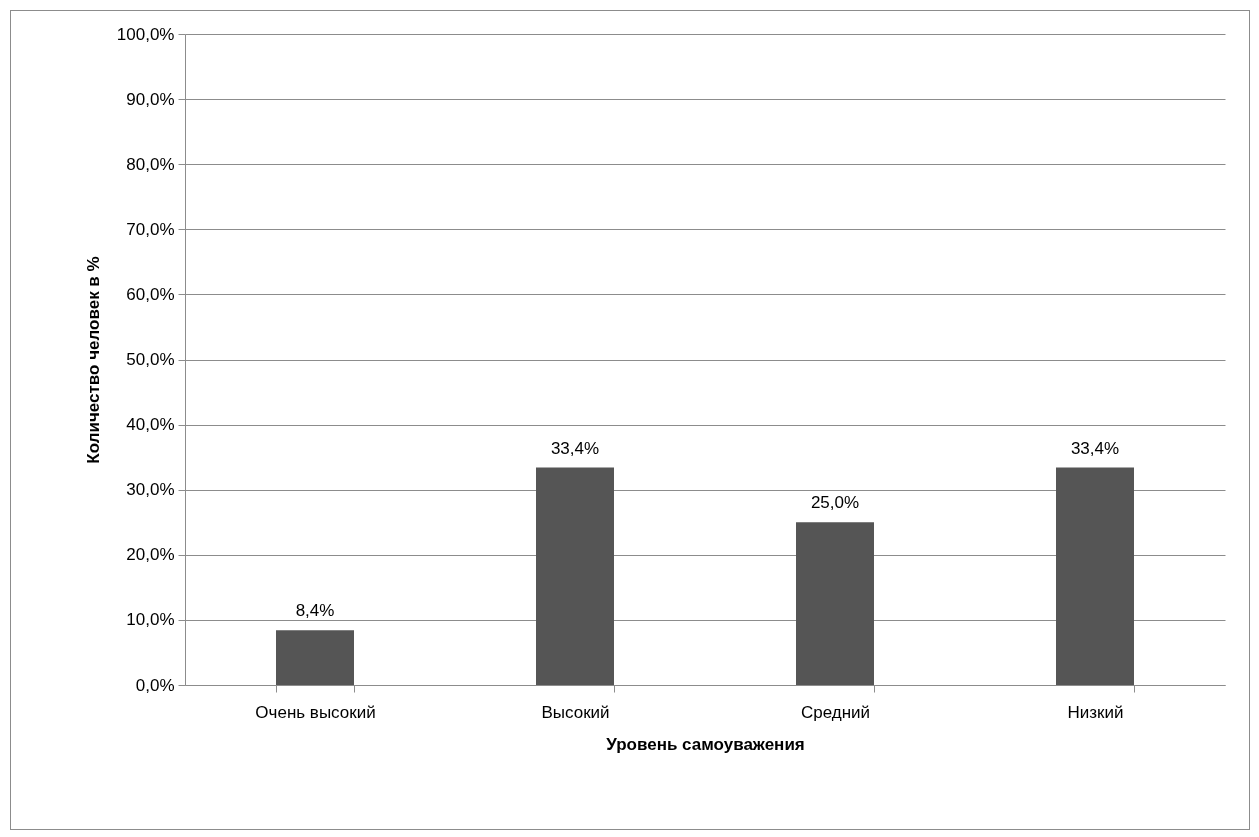 The width and height of the screenshot is (1259, 837). What do you see at coordinates (93, 360) in the screenshot?
I see `y-axis-title: Количество человек в %` at bounding box center [93, 360].